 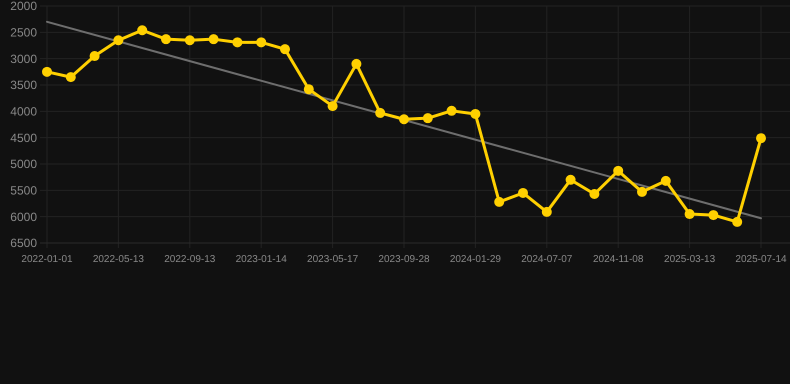 I want to click on y-tick-label: 3000, so click(x=24, y=59).